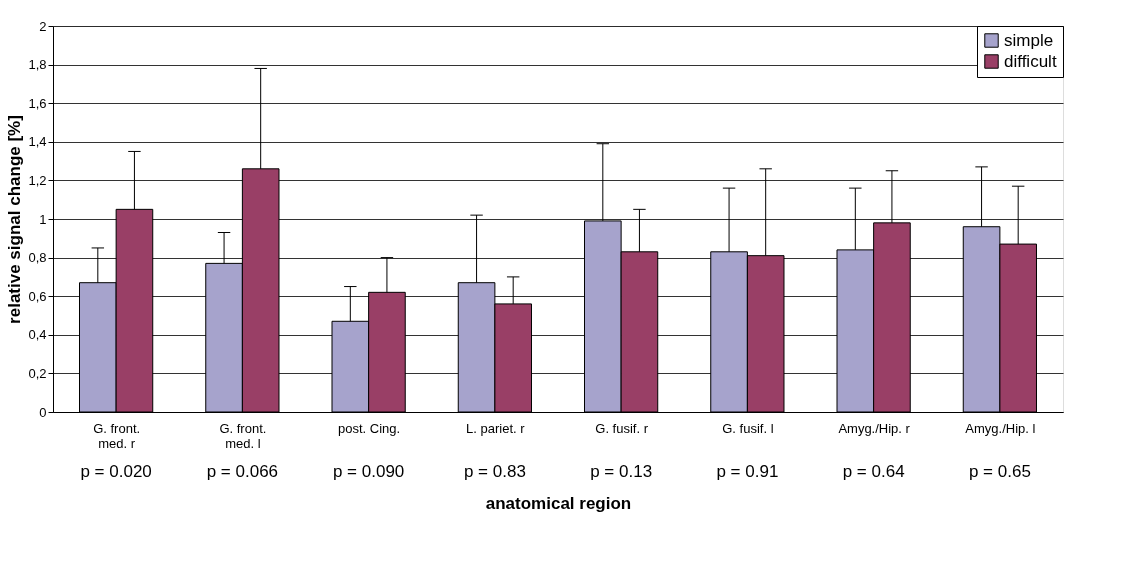  Describe the element at coordinates (37, 373) in the screenshot. I see `y-tick-label: 0,2` at that location.